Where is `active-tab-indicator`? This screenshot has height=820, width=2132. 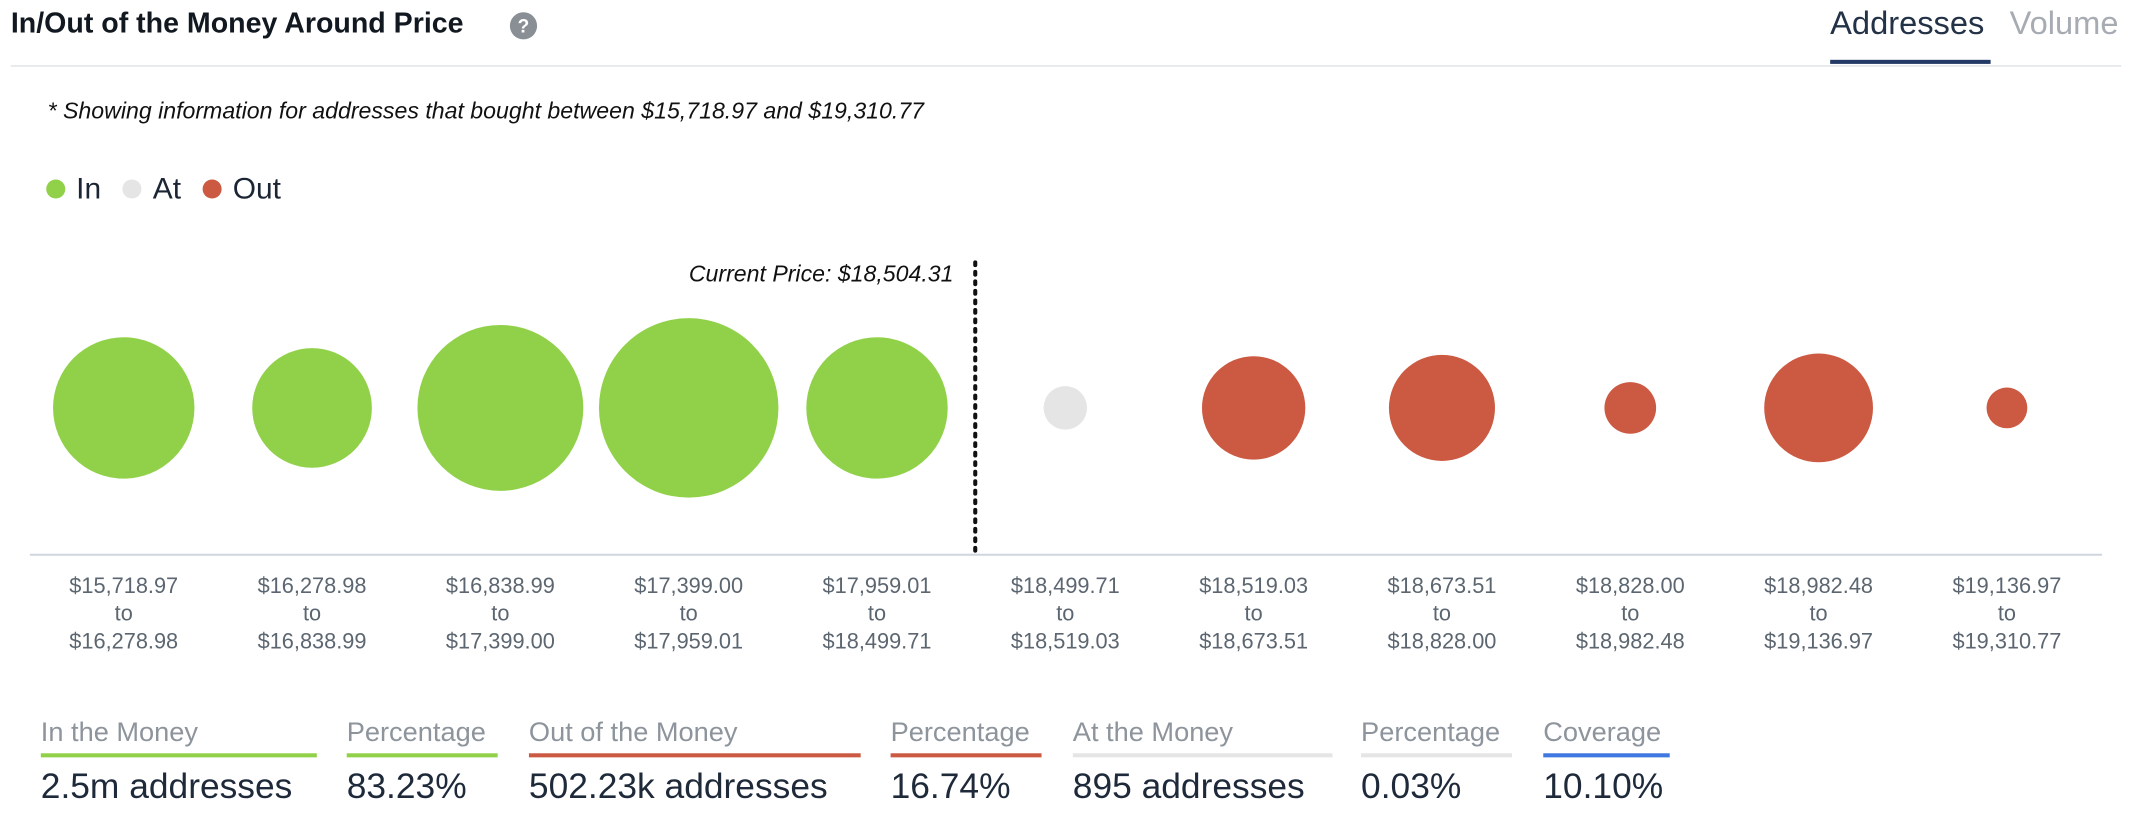
active-tab-indicator is located at coordinates (1910, 61).